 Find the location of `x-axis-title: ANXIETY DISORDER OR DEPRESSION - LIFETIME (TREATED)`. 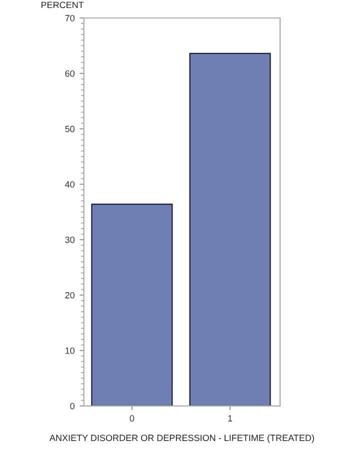

x-axis-title: ANXIETY DISORDER OR DEPRESSION - LIFETIME (TREATED) is located at coordinates (182, 438).